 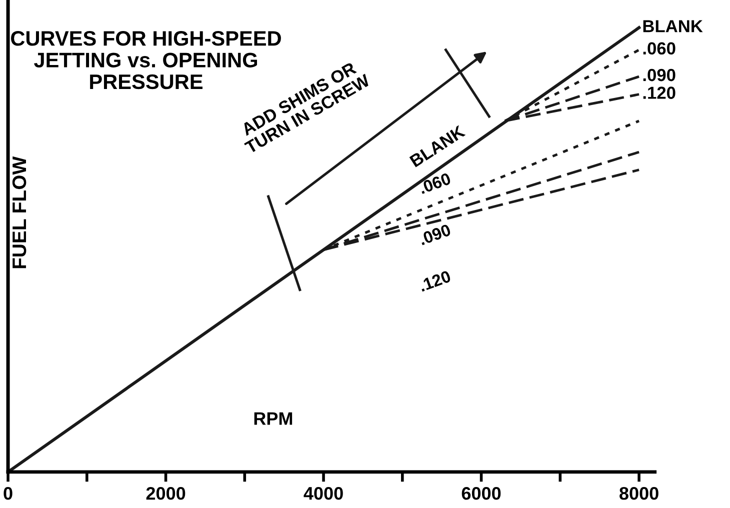 I want to click on series-label: .090, so click(x=659, y=75).